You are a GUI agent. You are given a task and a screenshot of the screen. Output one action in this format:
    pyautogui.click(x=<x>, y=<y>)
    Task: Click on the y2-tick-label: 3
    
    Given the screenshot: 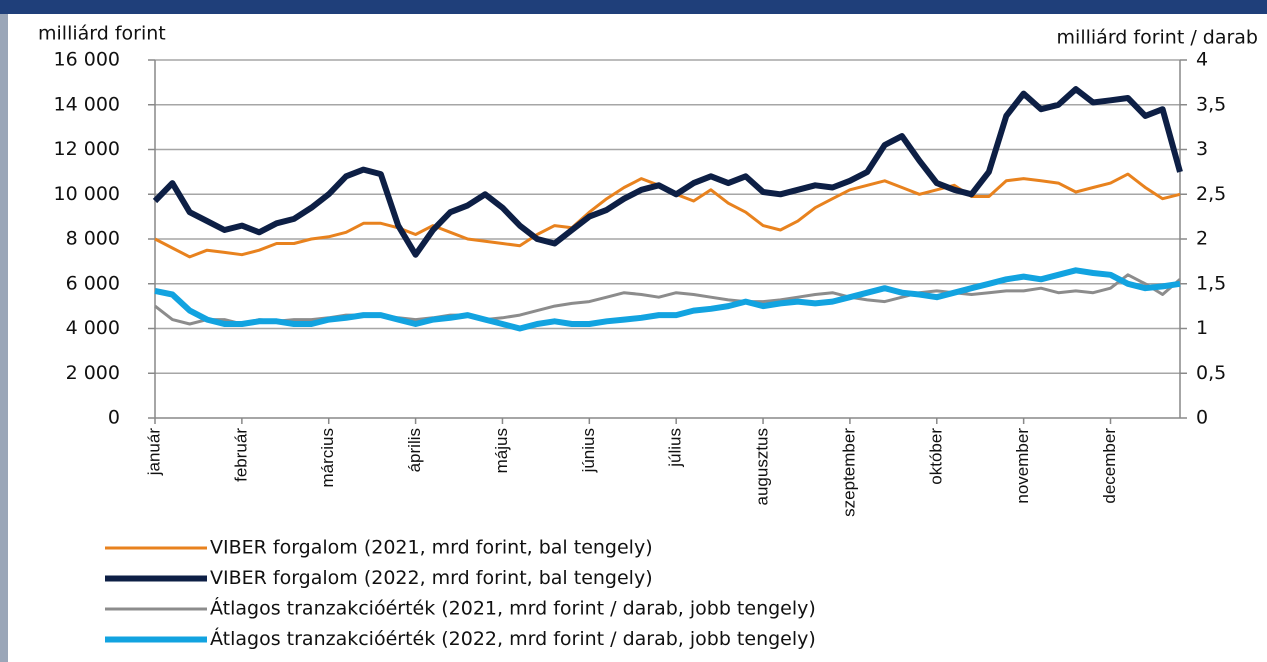 What is the action you would take?
    pyautogui.click(x=1202, y=149)
    